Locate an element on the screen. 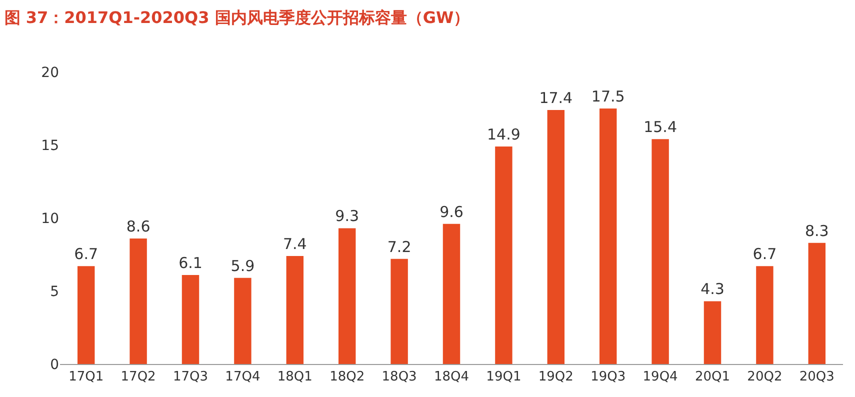 This screenshot has width=855, height=397. y-tick-label: 5 is located at coordinates (54, 292).